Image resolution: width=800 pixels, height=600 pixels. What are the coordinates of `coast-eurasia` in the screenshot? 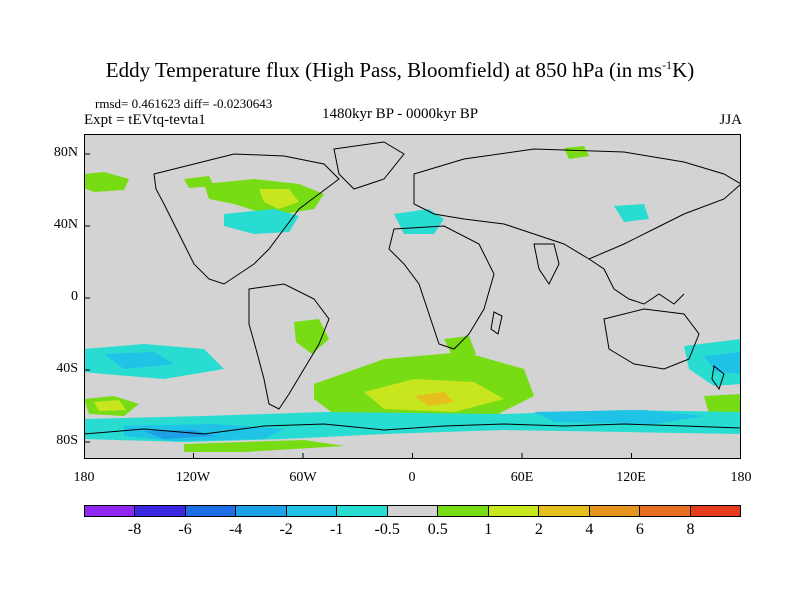 It's located at (577, 204).